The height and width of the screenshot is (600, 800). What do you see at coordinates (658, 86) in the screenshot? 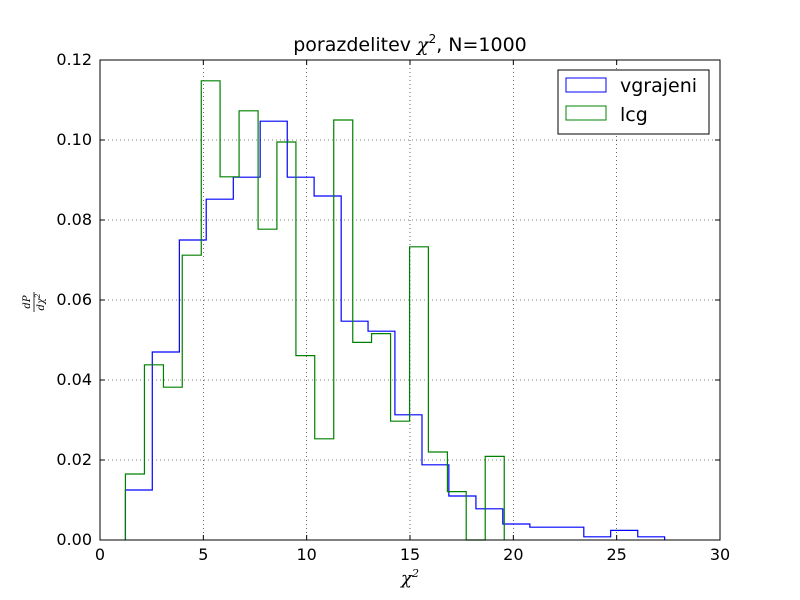
I see `legend-label-vgrajeni: vgrajeni` at bounding box center [658, 86].